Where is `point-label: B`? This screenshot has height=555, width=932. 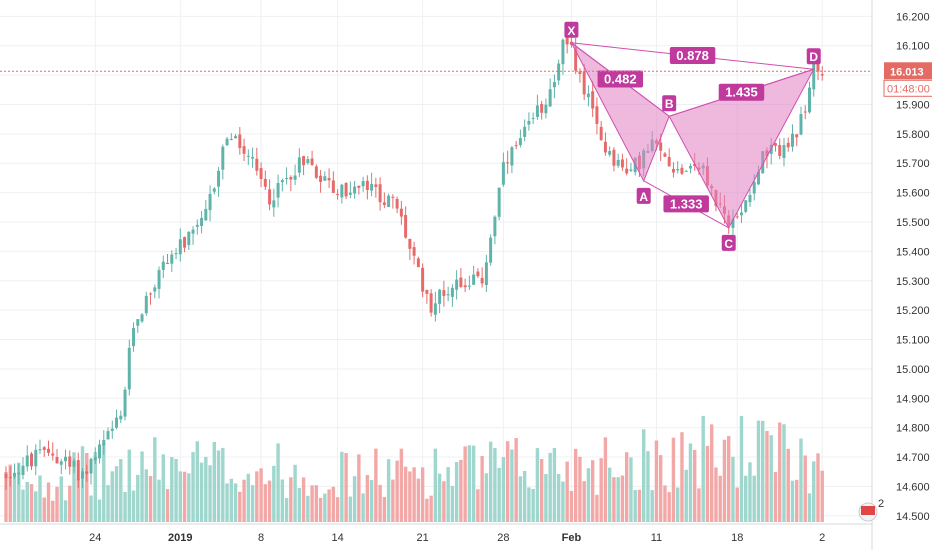 point-label: B is located at coordinates (669, 104).